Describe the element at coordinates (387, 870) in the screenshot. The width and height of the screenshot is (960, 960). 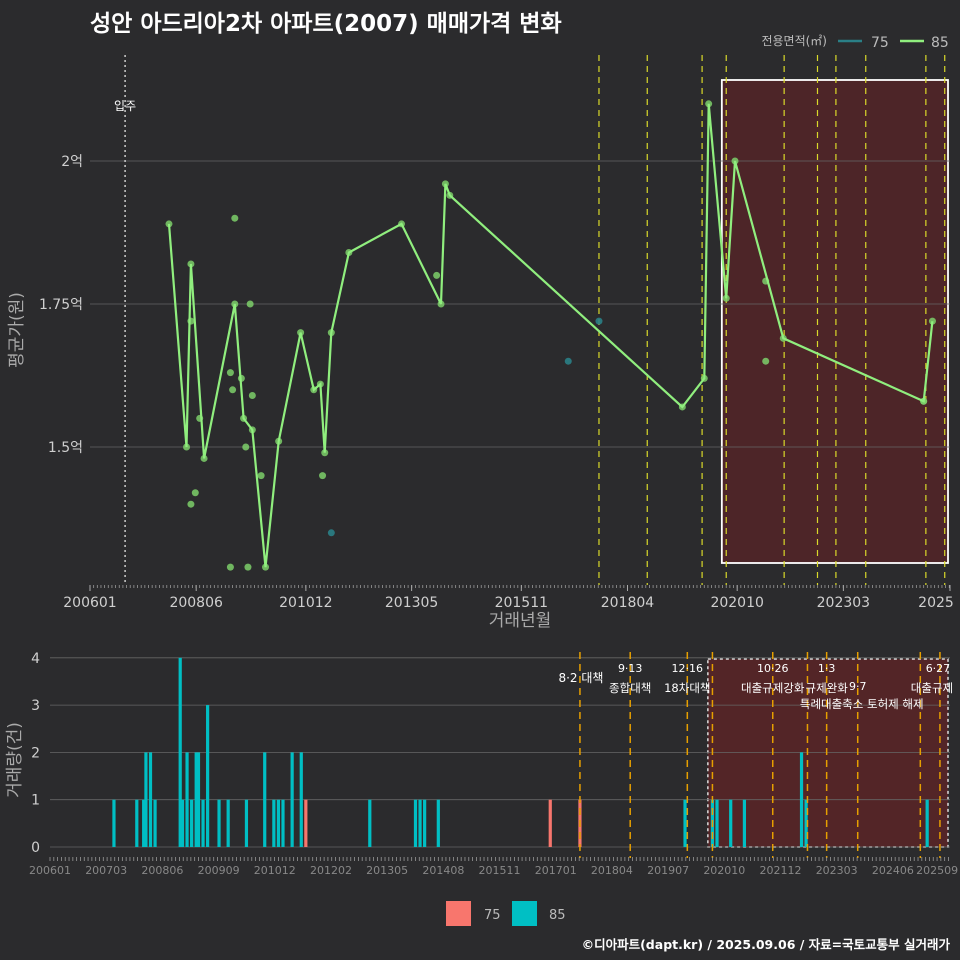
I see `x-tick-label: 201305` at that location.